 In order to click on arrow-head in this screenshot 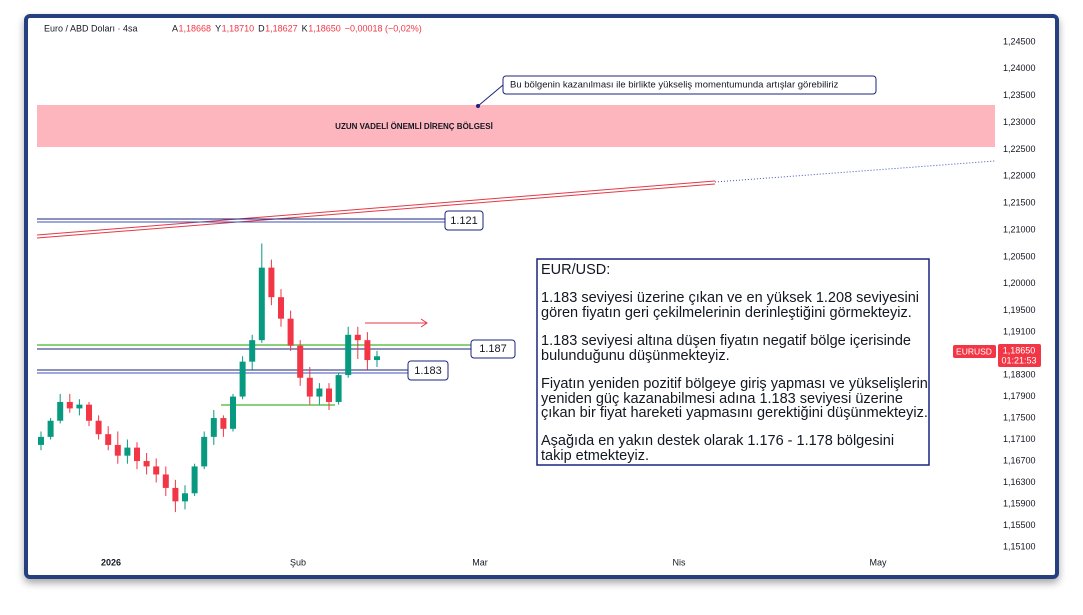, I will do `click(424, 323)`.